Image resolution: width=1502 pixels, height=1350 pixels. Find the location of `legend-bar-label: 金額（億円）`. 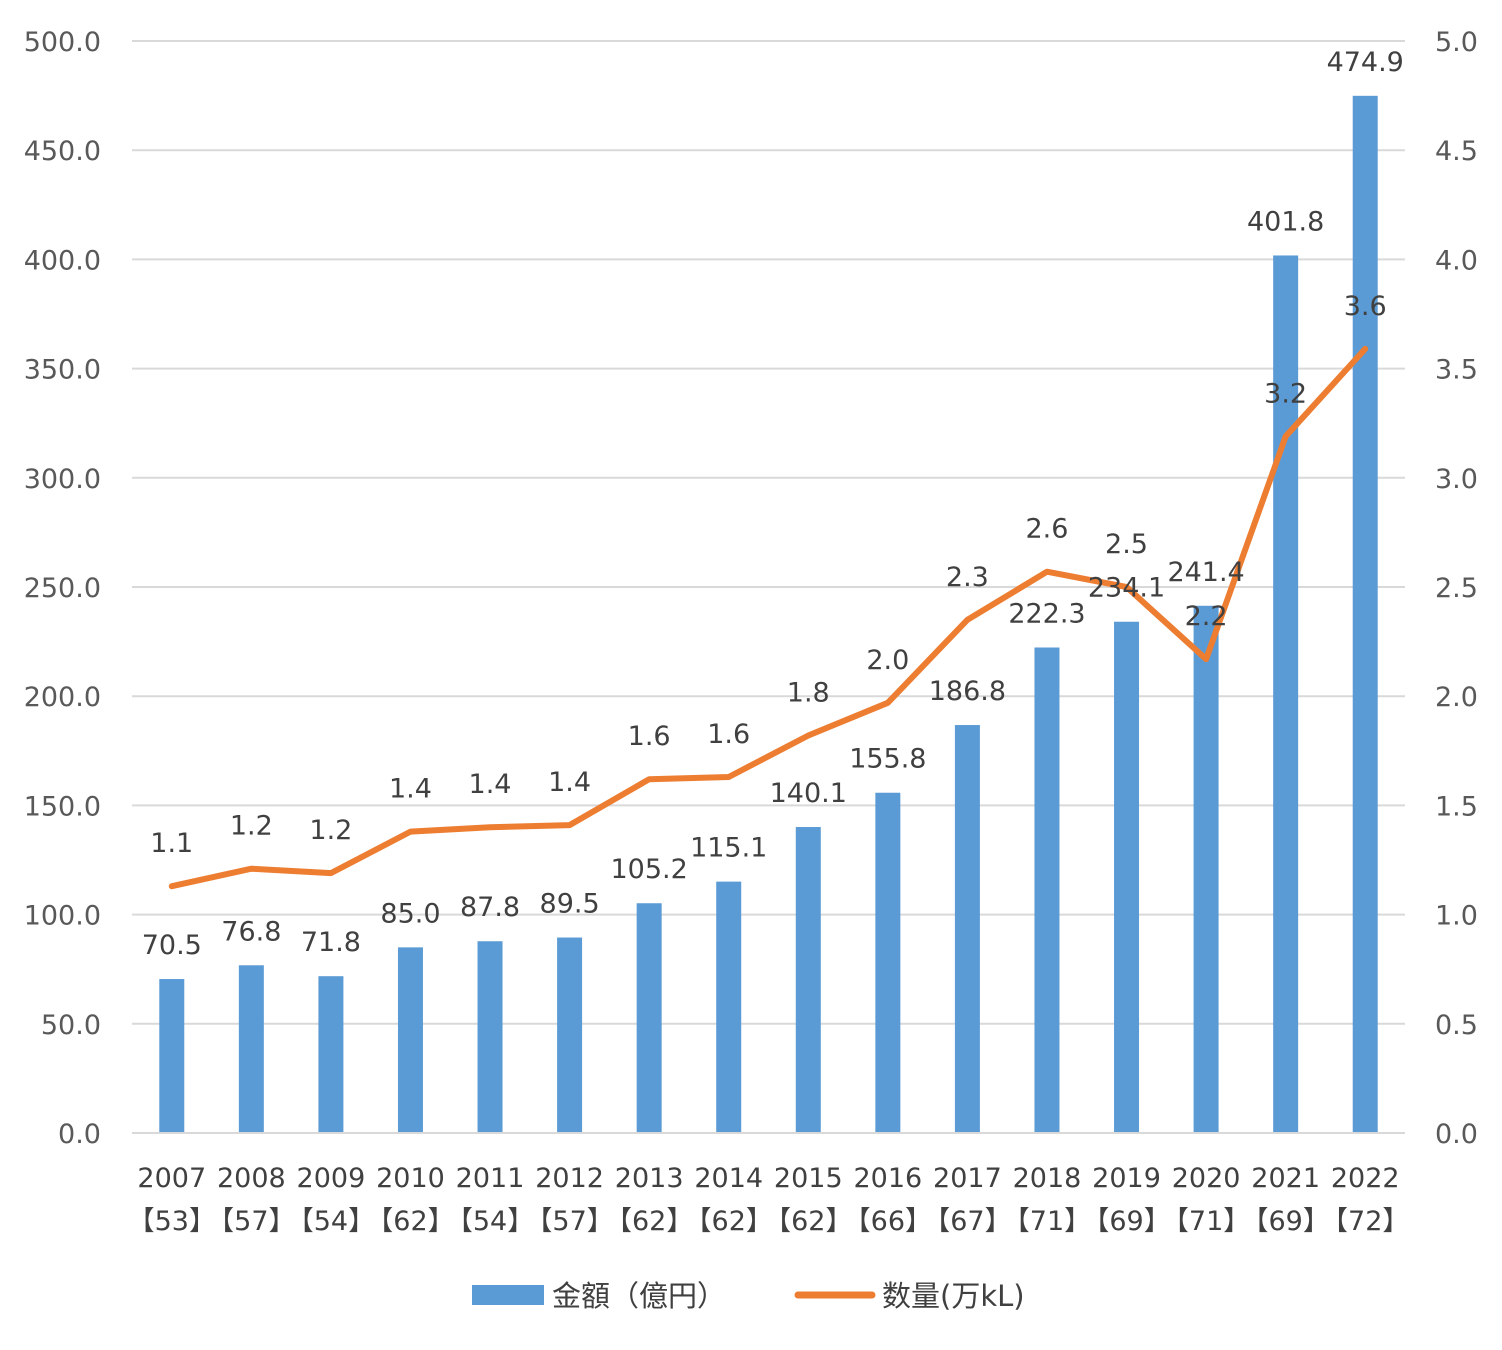

legend-bar-label: 金額（億円） is located at coordinates (639, 1296).